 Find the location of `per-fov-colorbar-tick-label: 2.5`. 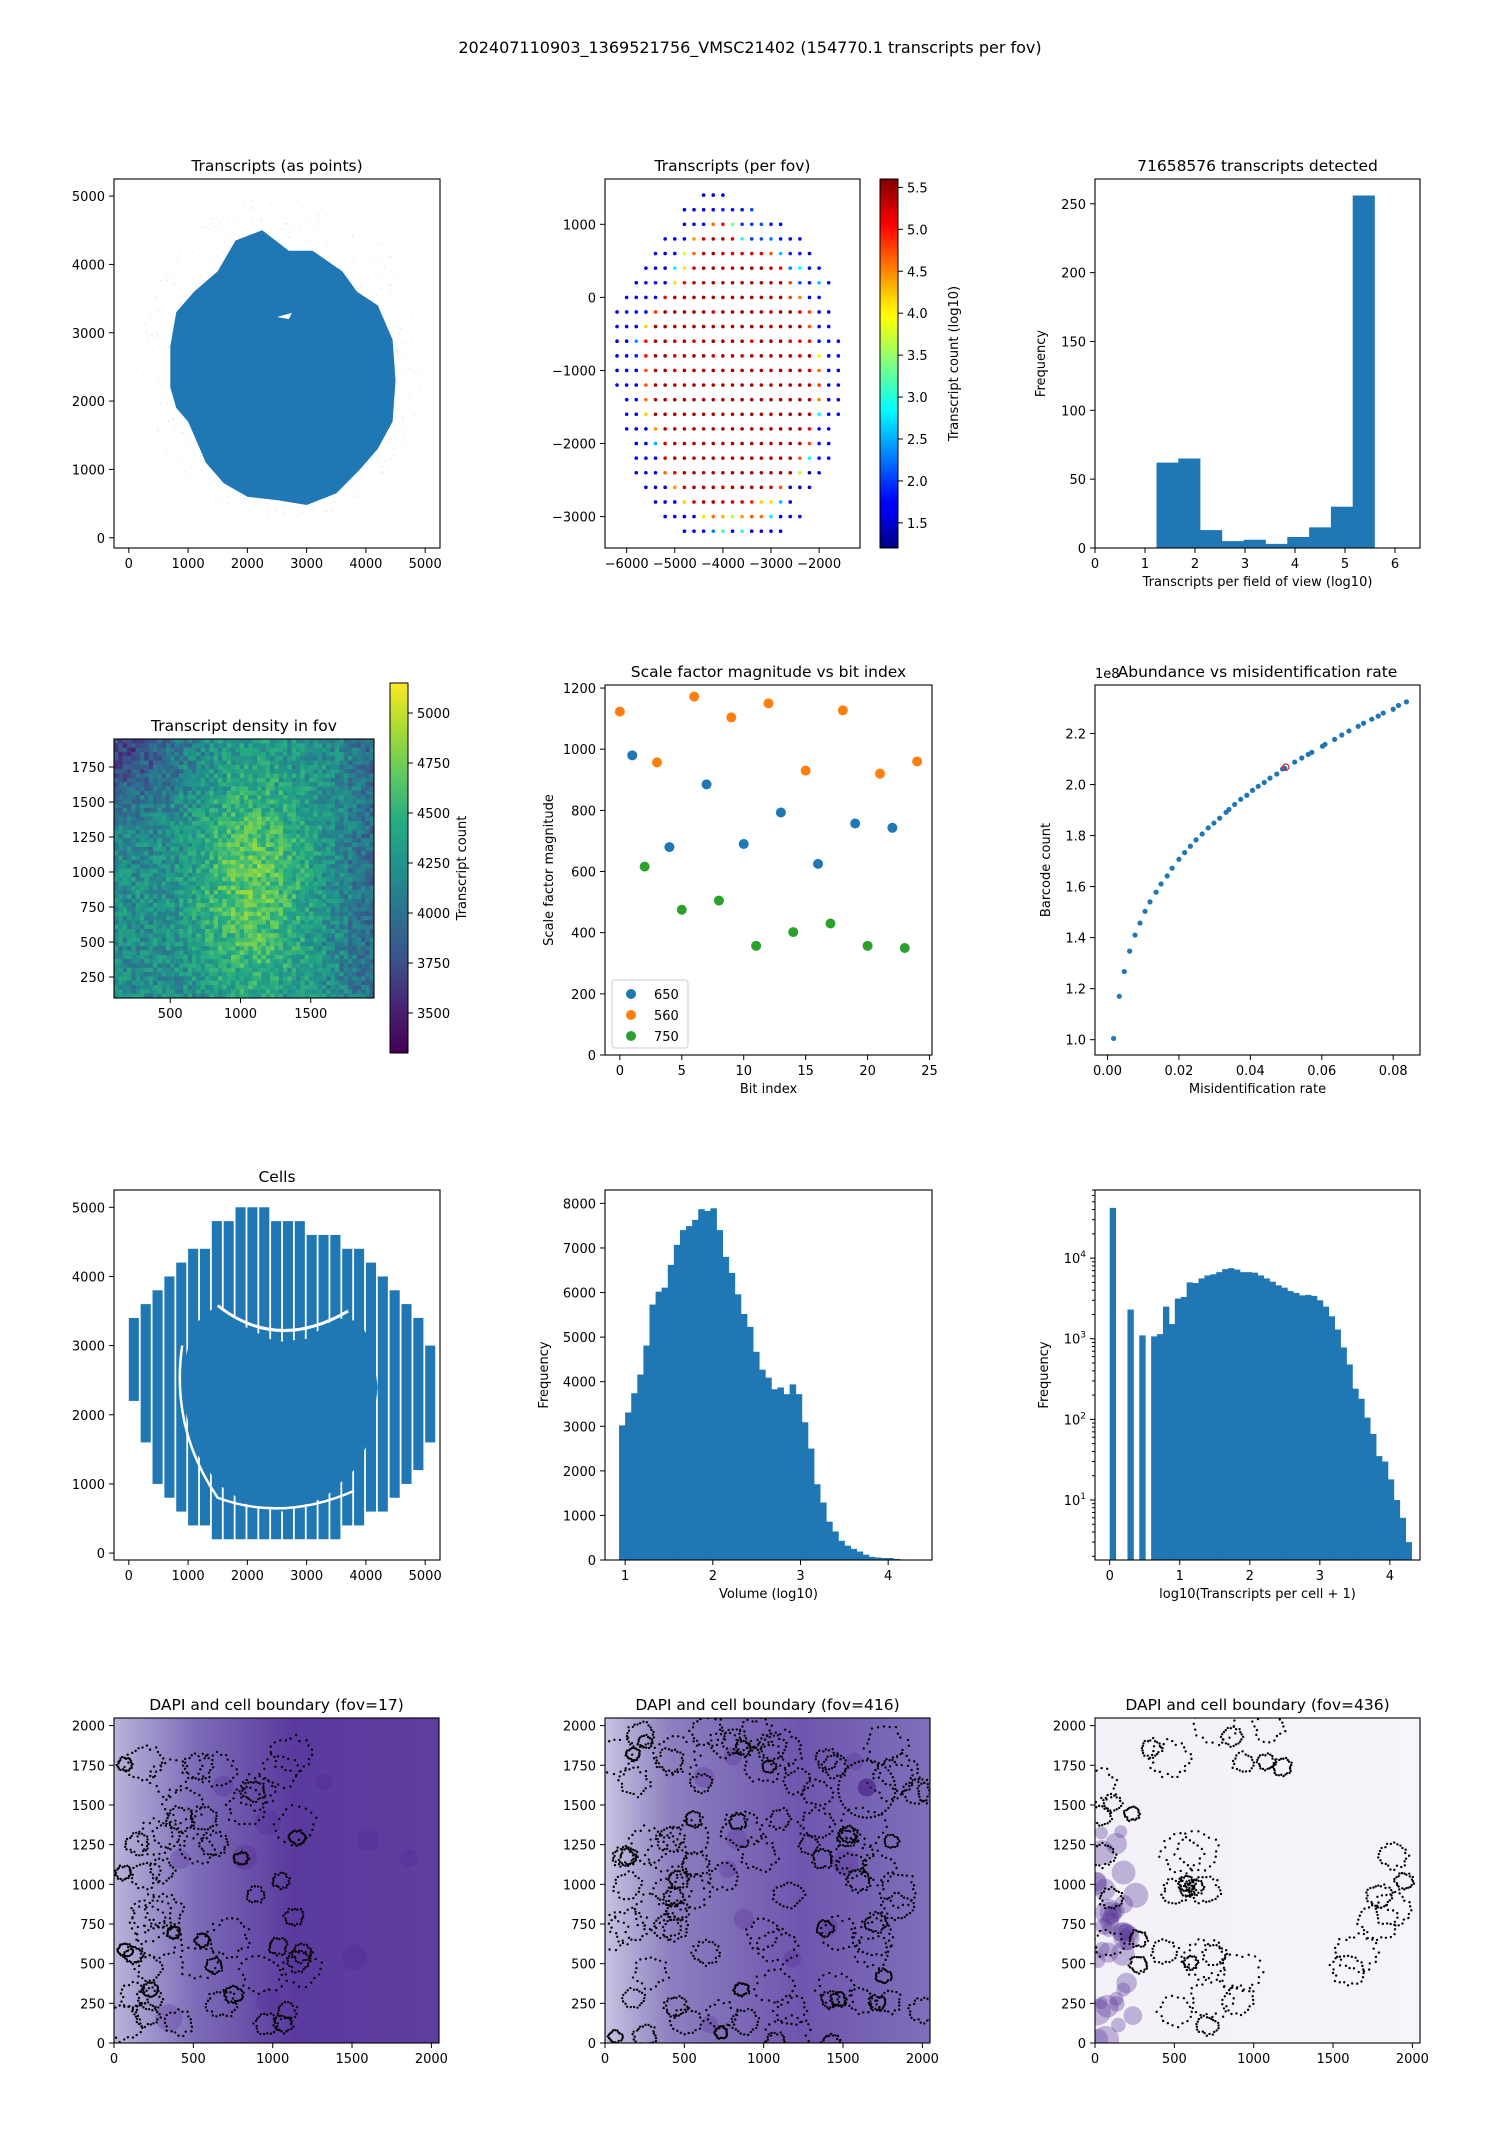

per-fov-colorbar-tick-label: 2.5 is located at coordinates (917, 440).